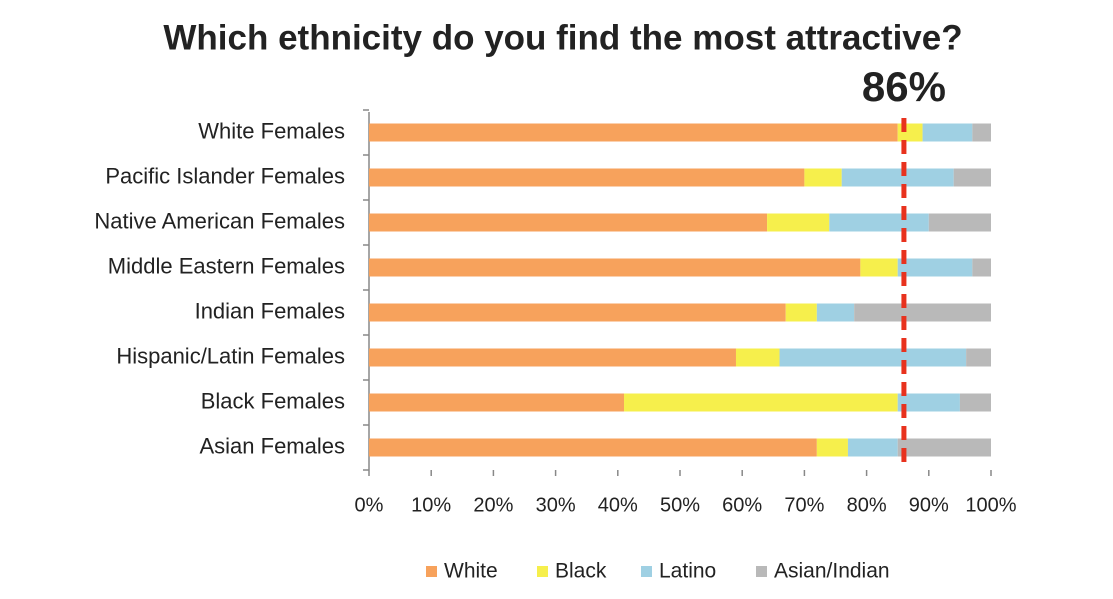 The width and height of the screenshot is (1113, 599). Describe the element at coordinates (618, 505) in the screenshot. I see `x-tick-label: 40%` at that location.